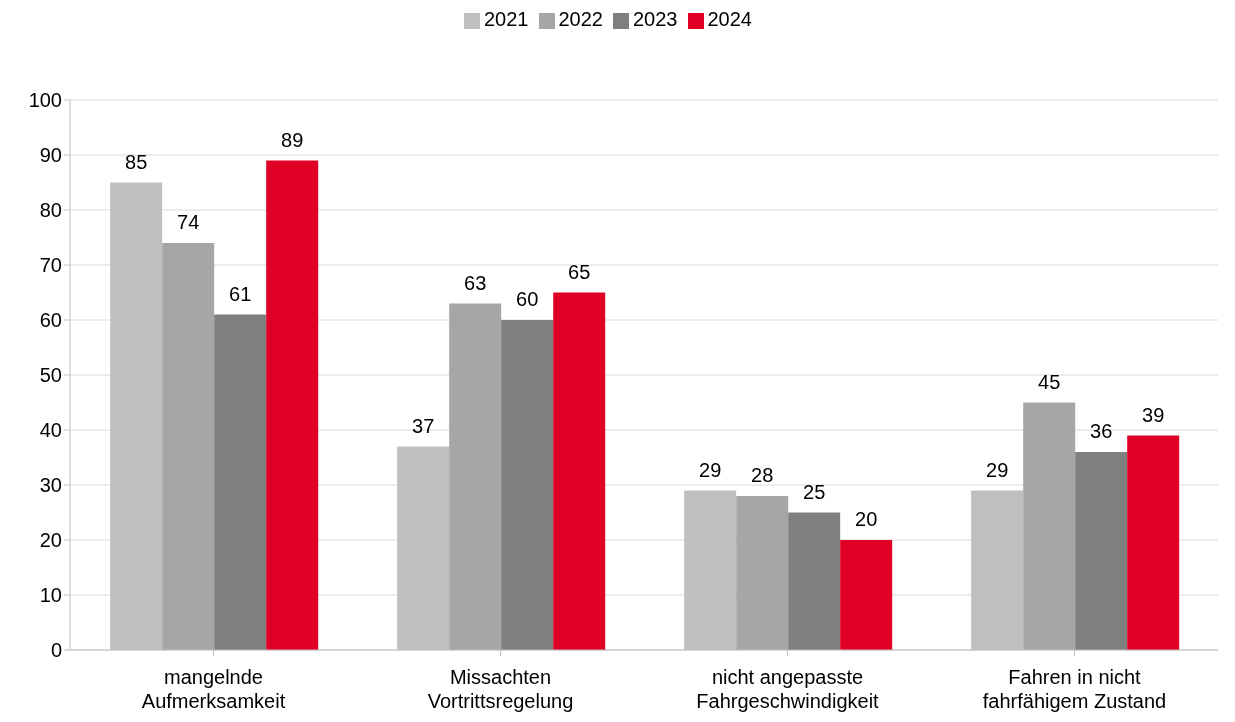  Describe the element at coordinates (292, 139) in the screenshot. I see `data-label: 89` at that location.